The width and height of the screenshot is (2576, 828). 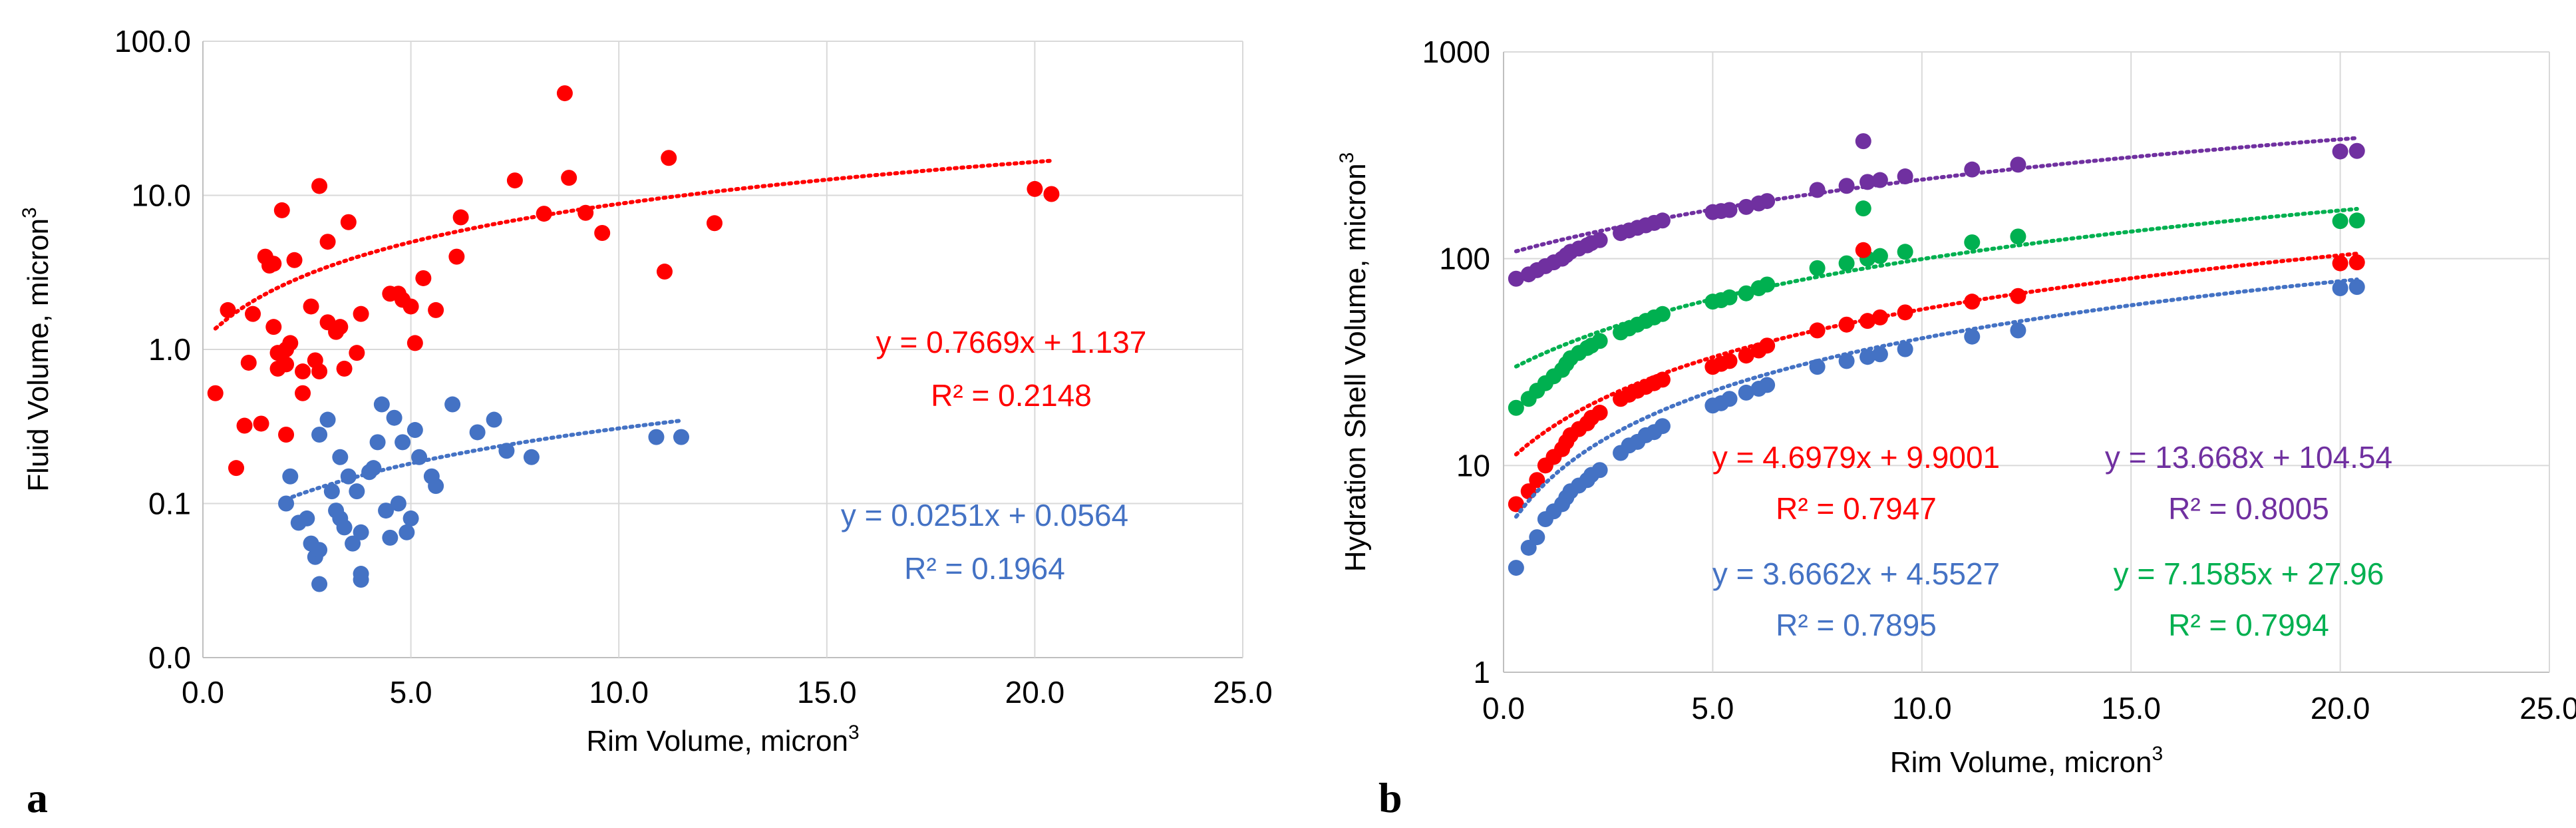 I want to click on trendline-purple, so click(x=1936, y=195).